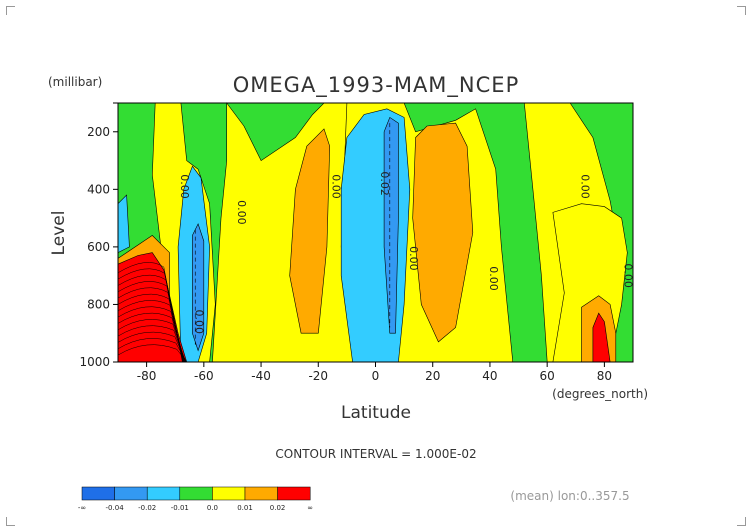  What do you see at coordinates (310, 508) in the screenshot?
I see `legend-label: ∞` at bounding box center [310, 508].